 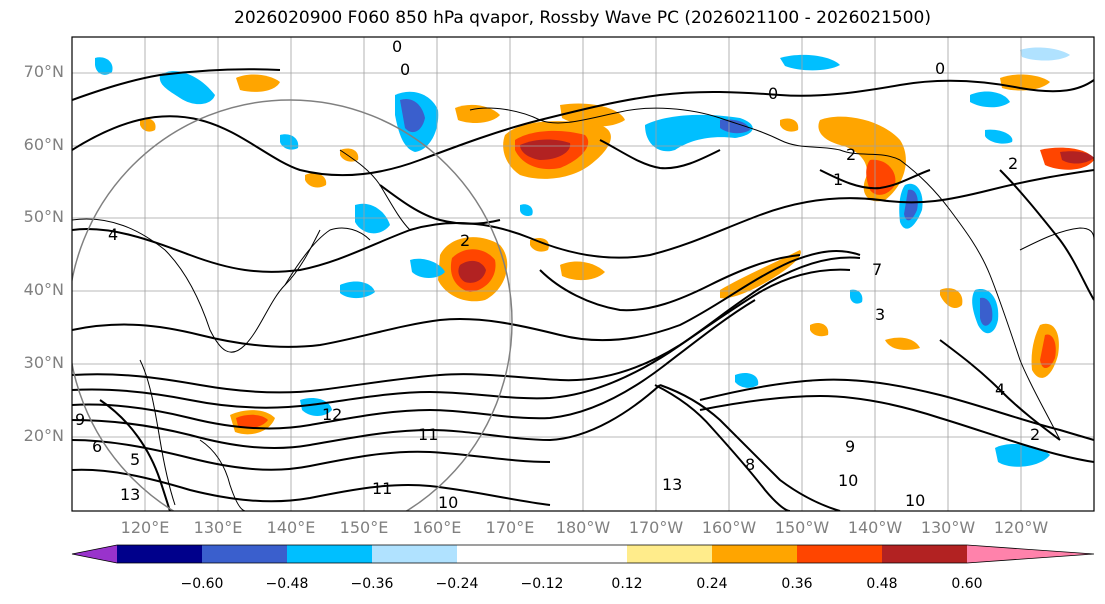 I want to click on lon-label: 170°W, so click(x=656, y=527).